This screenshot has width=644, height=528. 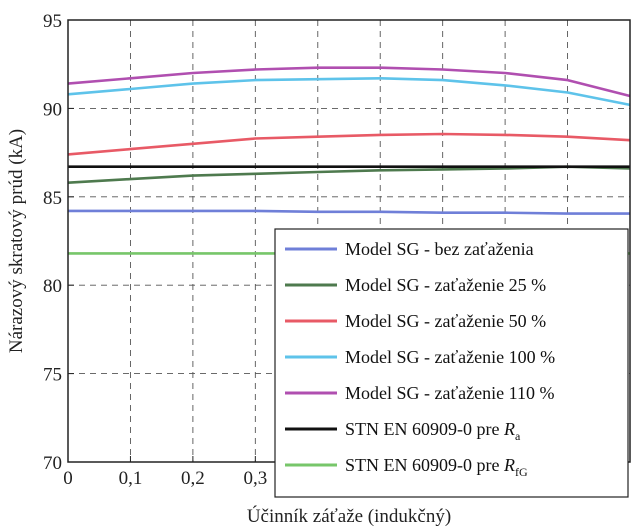 I want to click on y-tick-label: 80, so click(x=52, y=286).